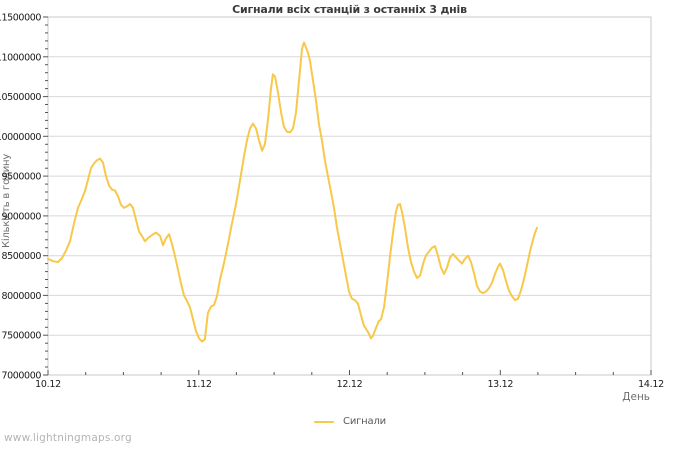 This screenshot has width=700, height=450. I want to click on svg-text: 7500000, so click(21, 336).